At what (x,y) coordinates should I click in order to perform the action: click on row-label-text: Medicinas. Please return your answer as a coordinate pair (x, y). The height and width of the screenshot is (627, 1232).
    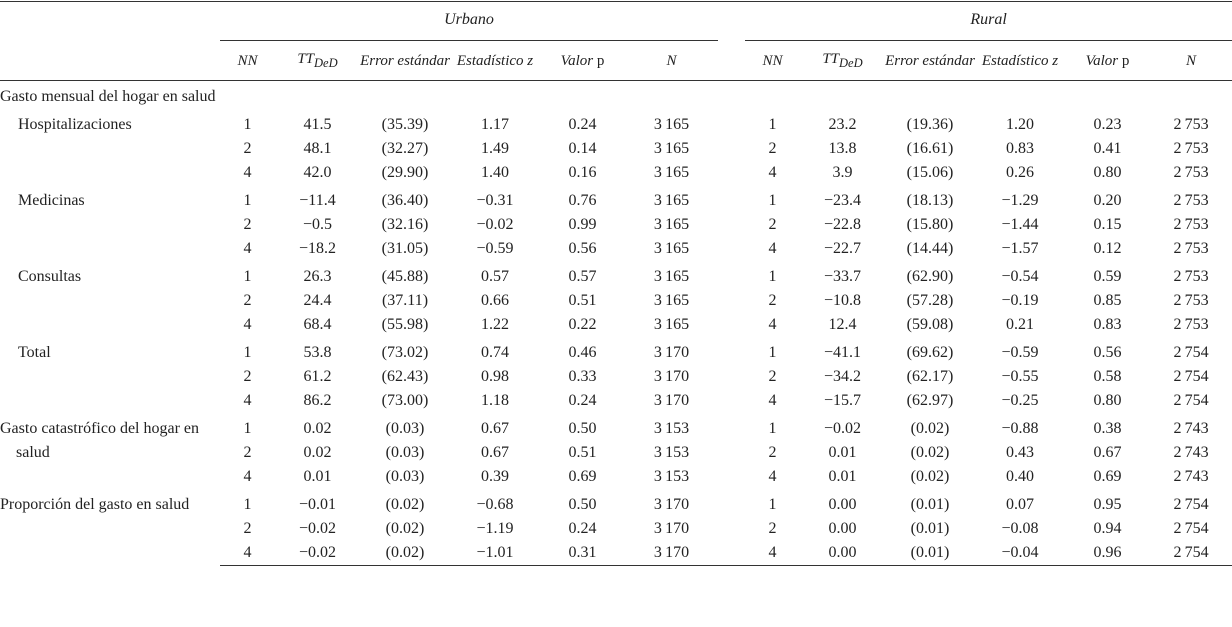
    Looking at the image, I should click on (51, 200).